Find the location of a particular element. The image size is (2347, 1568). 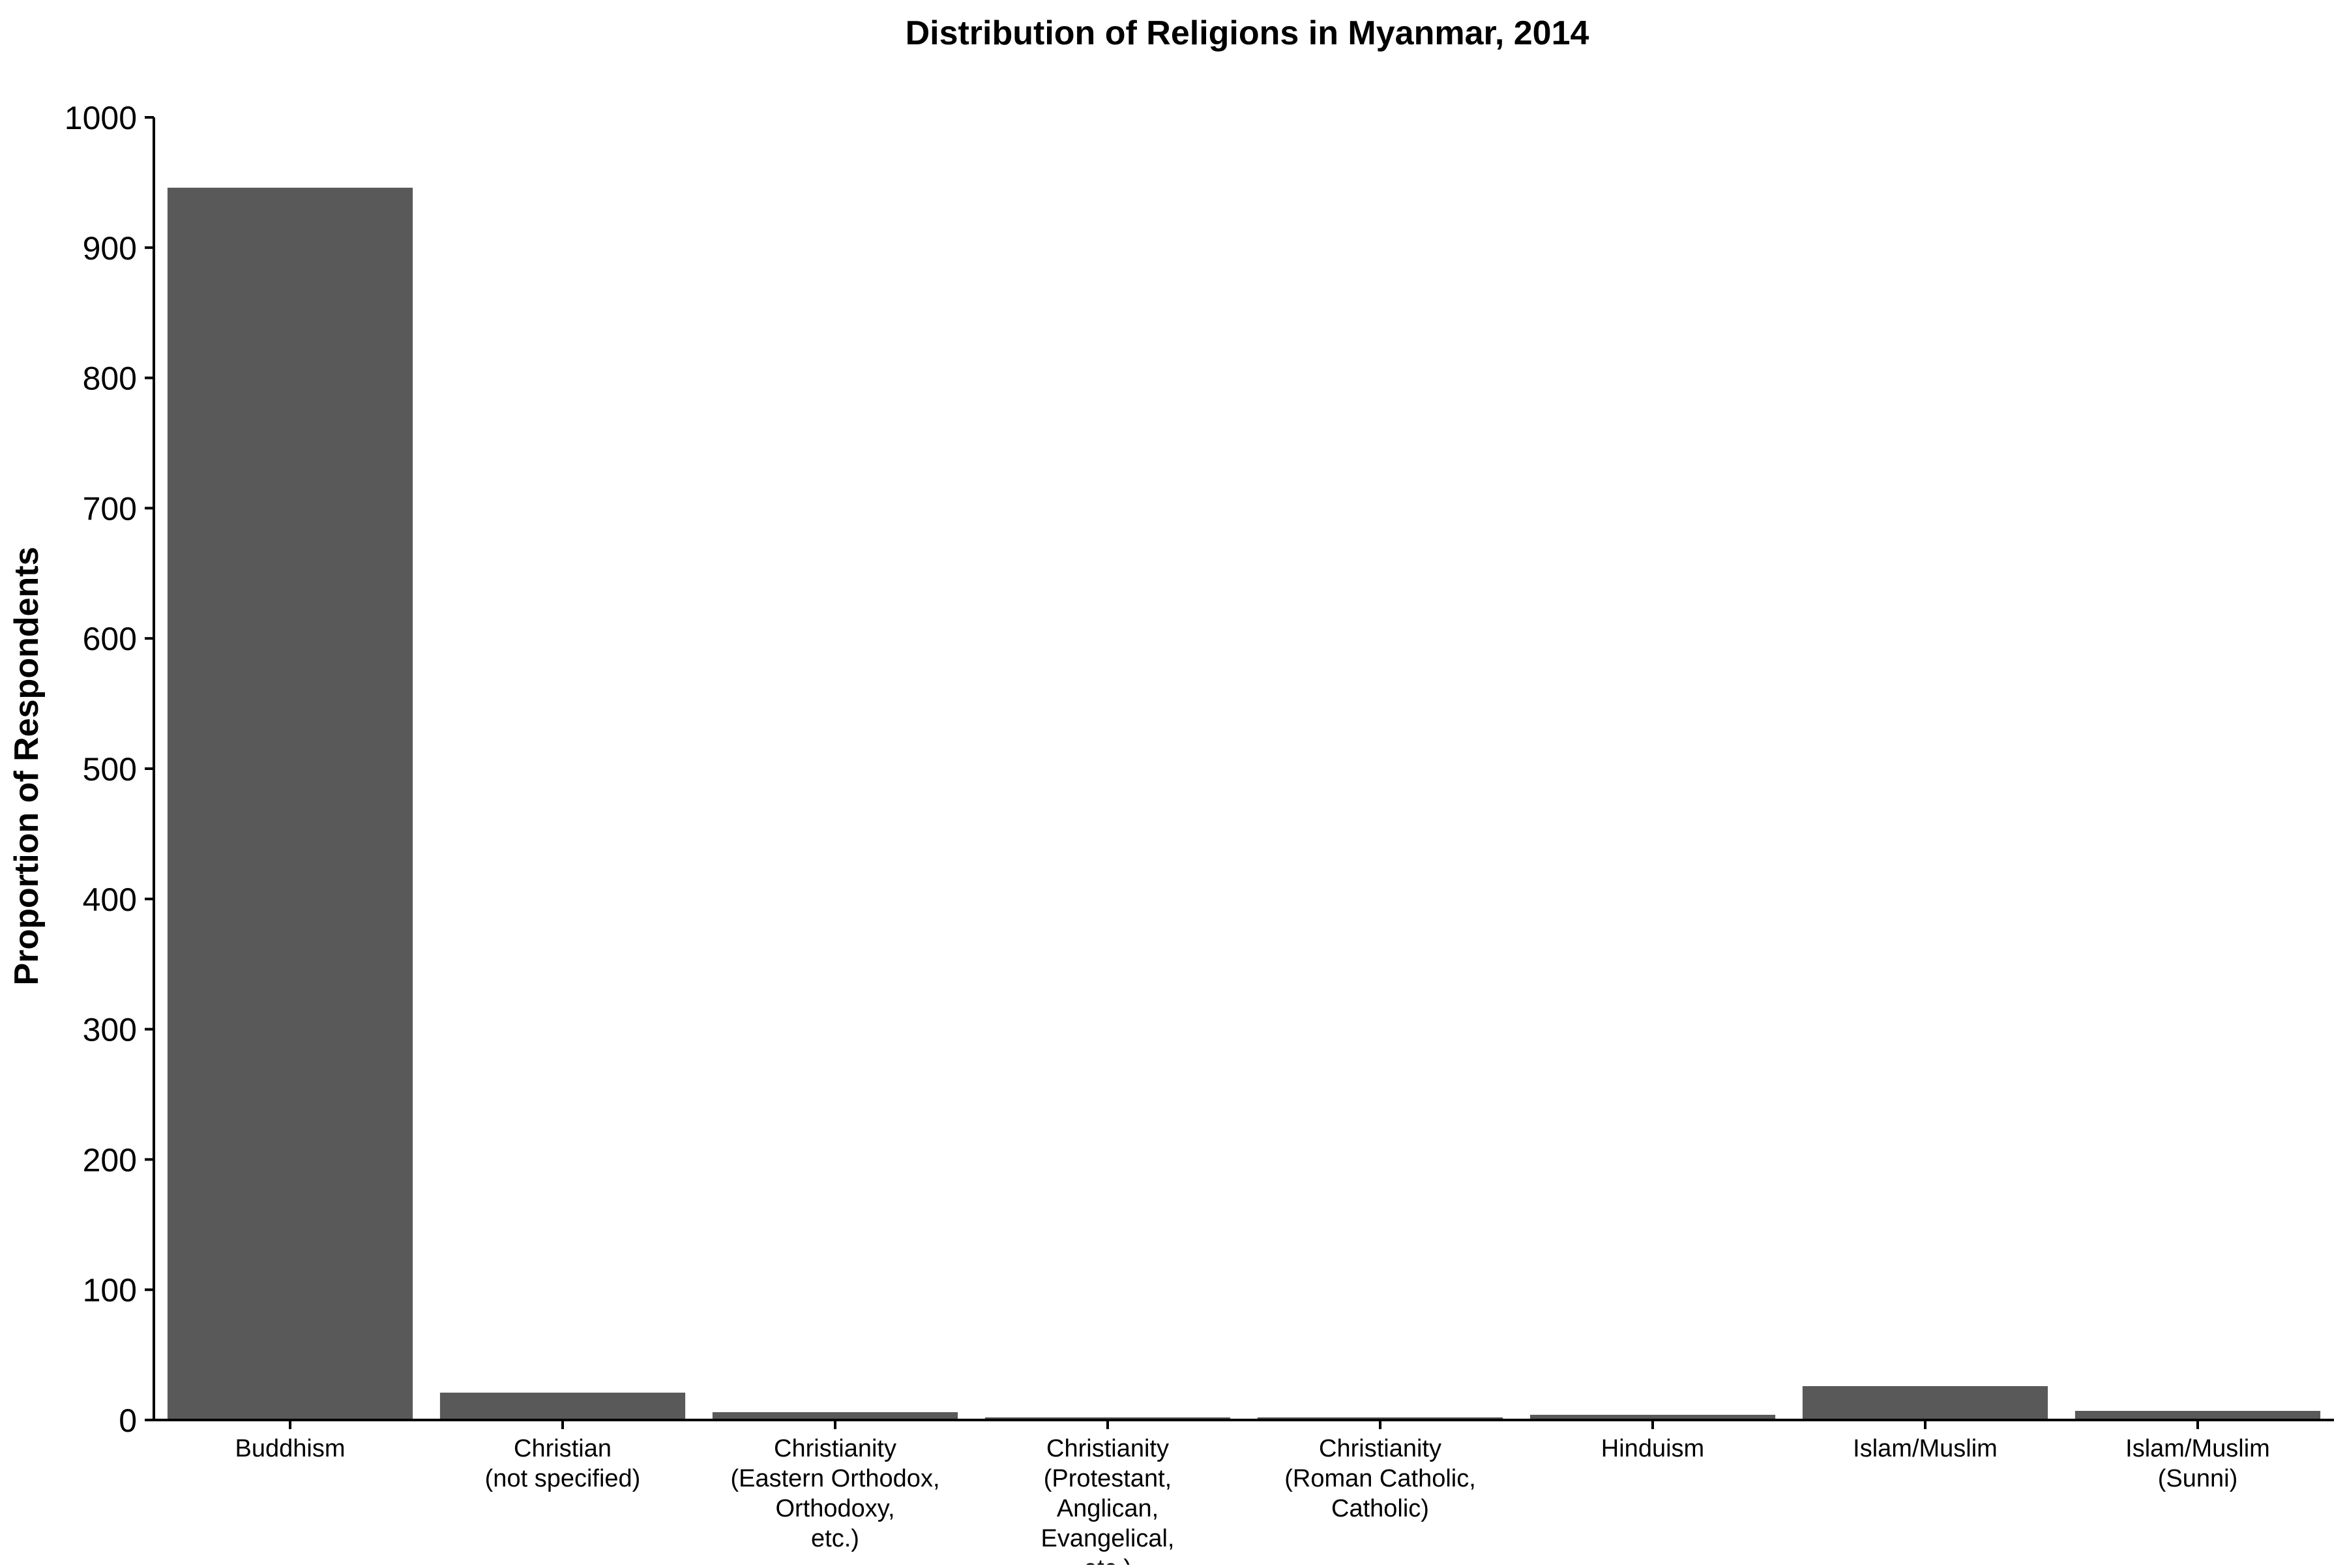

x-tick-label: Buddhism is located at coordinates (290, 1449).